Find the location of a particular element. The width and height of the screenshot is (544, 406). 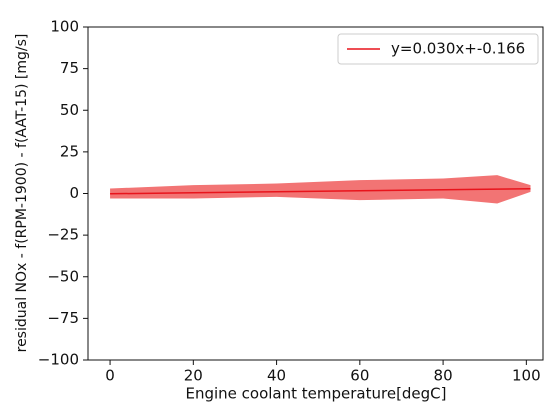

x-tick-label: 0 is located at coordinates (110, 376).